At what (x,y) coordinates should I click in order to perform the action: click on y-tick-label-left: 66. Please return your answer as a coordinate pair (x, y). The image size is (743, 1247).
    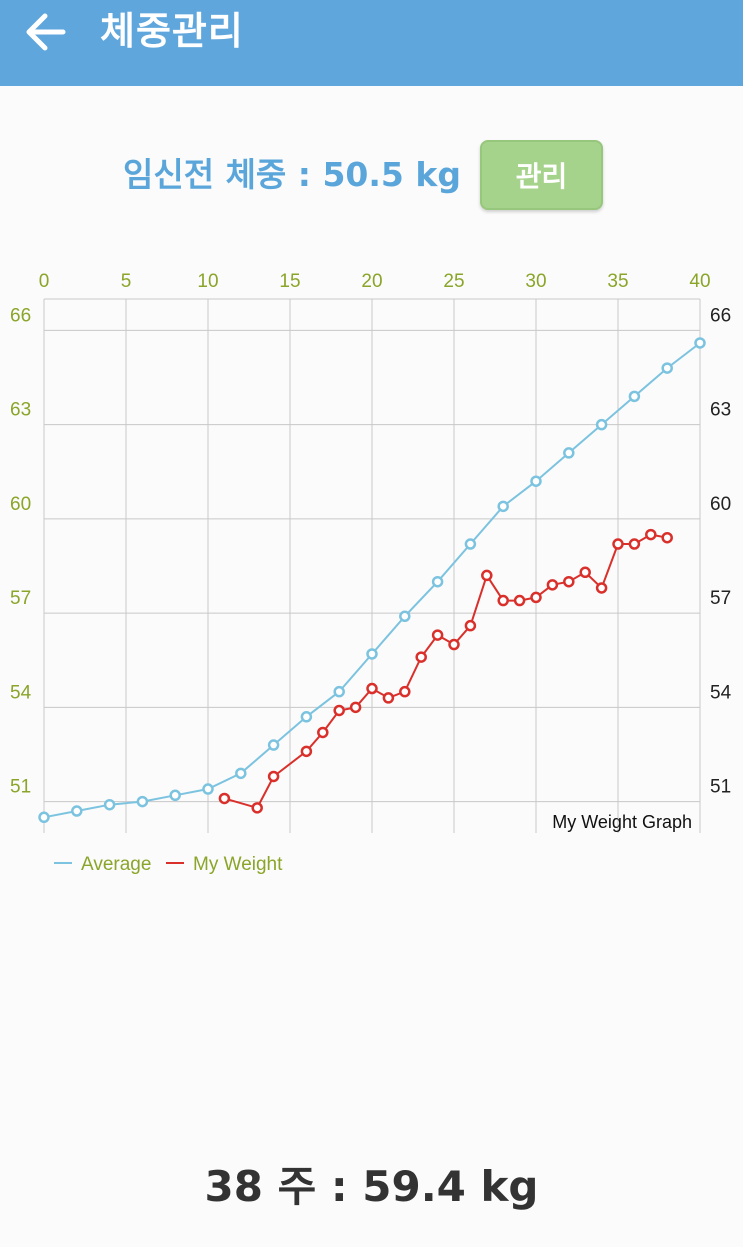
    Looking at the image, I should click on (20, 315).